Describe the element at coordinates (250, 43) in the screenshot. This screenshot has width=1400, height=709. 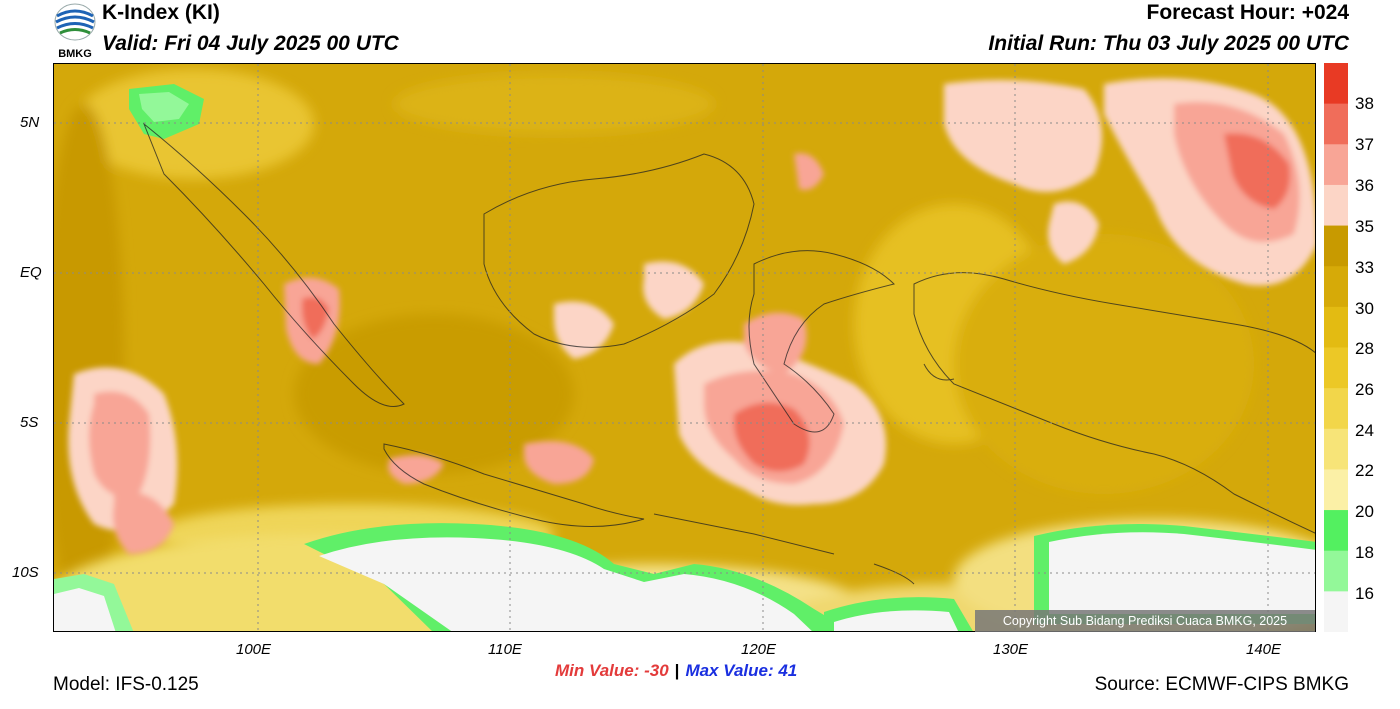
I see `valid-time: Valid: Fri 04 July 2025 00 UTC` at that location.